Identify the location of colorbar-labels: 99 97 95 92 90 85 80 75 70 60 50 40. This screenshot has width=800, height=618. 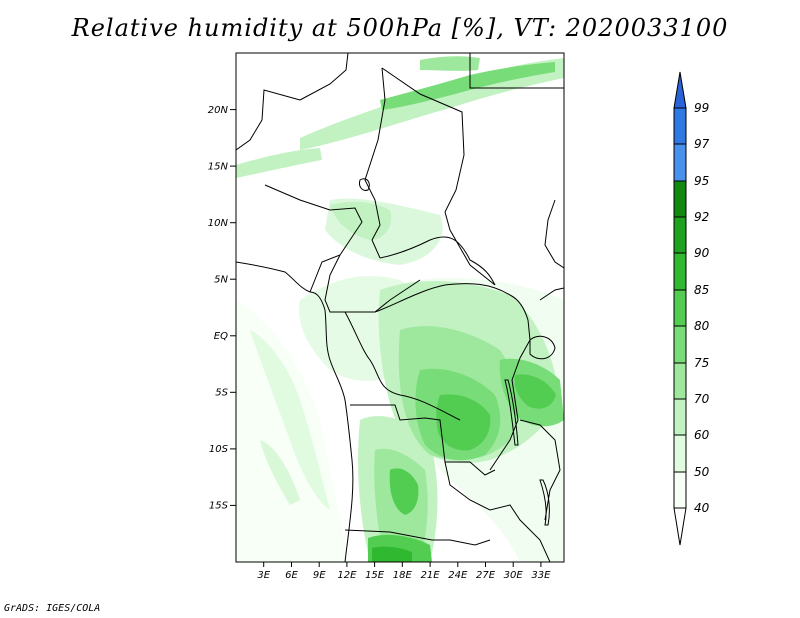
(702, 308).